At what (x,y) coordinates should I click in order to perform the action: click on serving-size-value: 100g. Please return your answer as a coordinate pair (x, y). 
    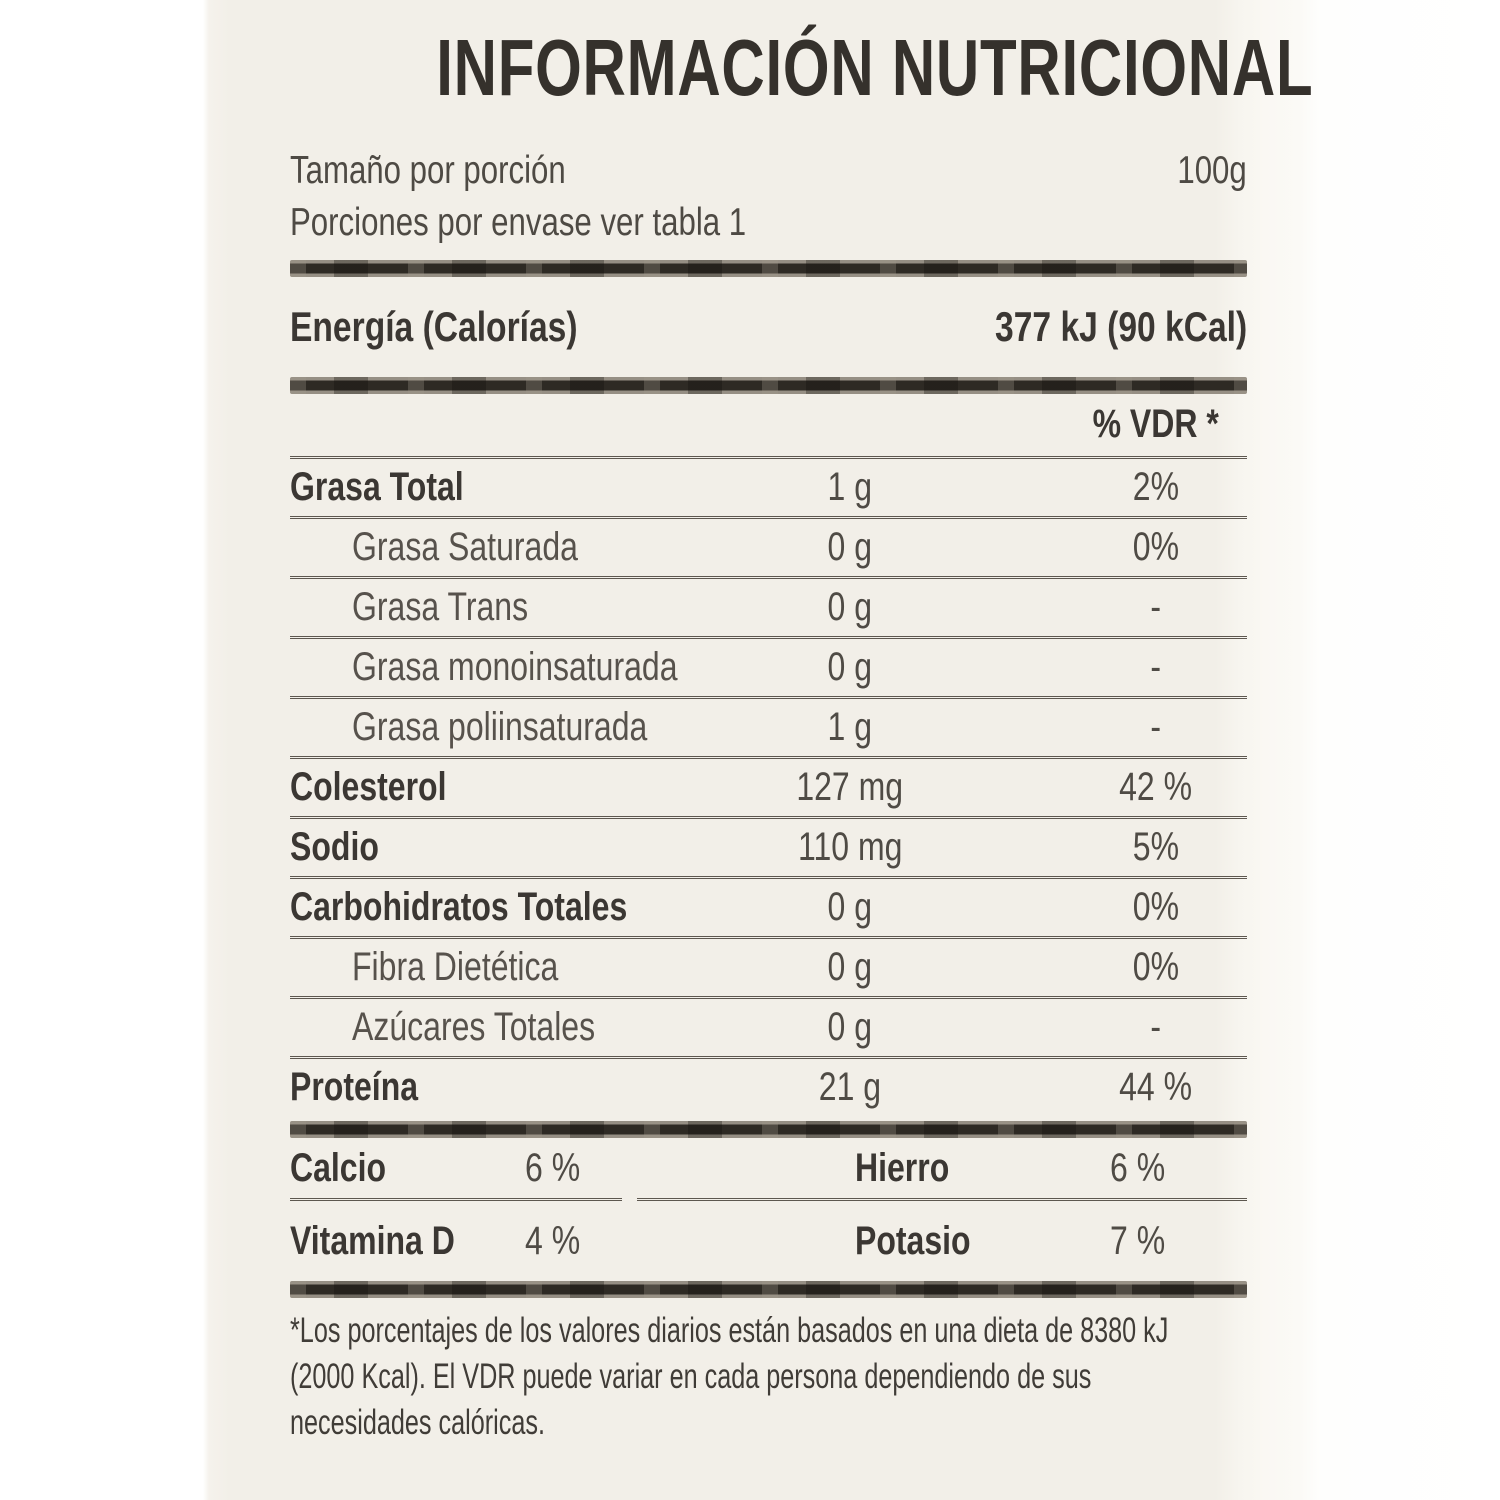
    Looking at the image, I should click on (1212, 170).